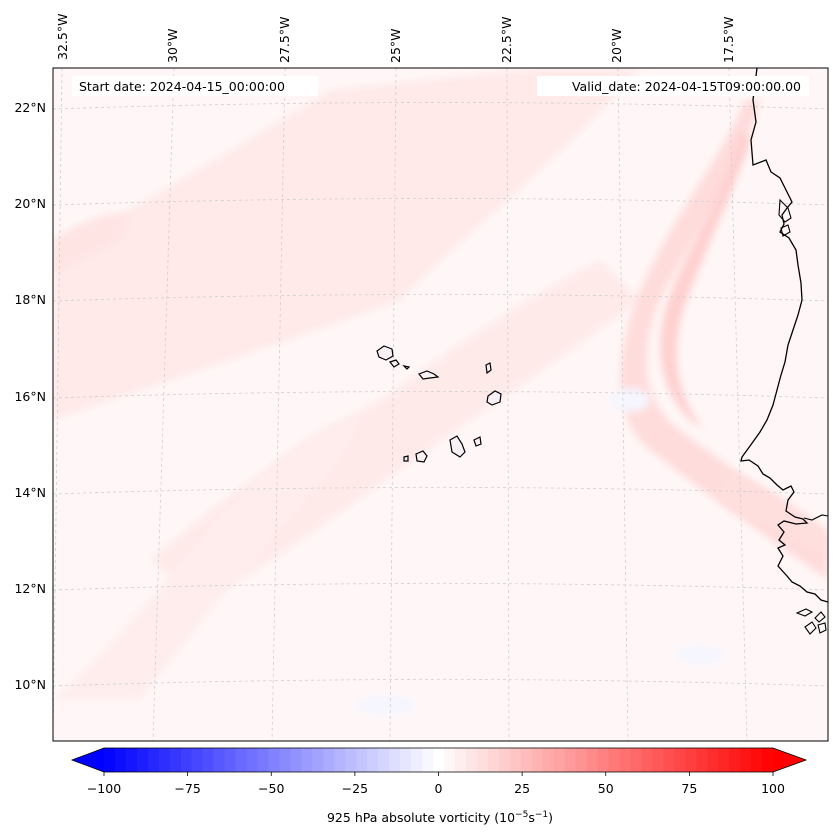 The height and width of the screenshot is (839, 837). What do you see at coordinates (421, 456) in the screenshot?
I see `island-fogo` at bounding box center [421, 456].